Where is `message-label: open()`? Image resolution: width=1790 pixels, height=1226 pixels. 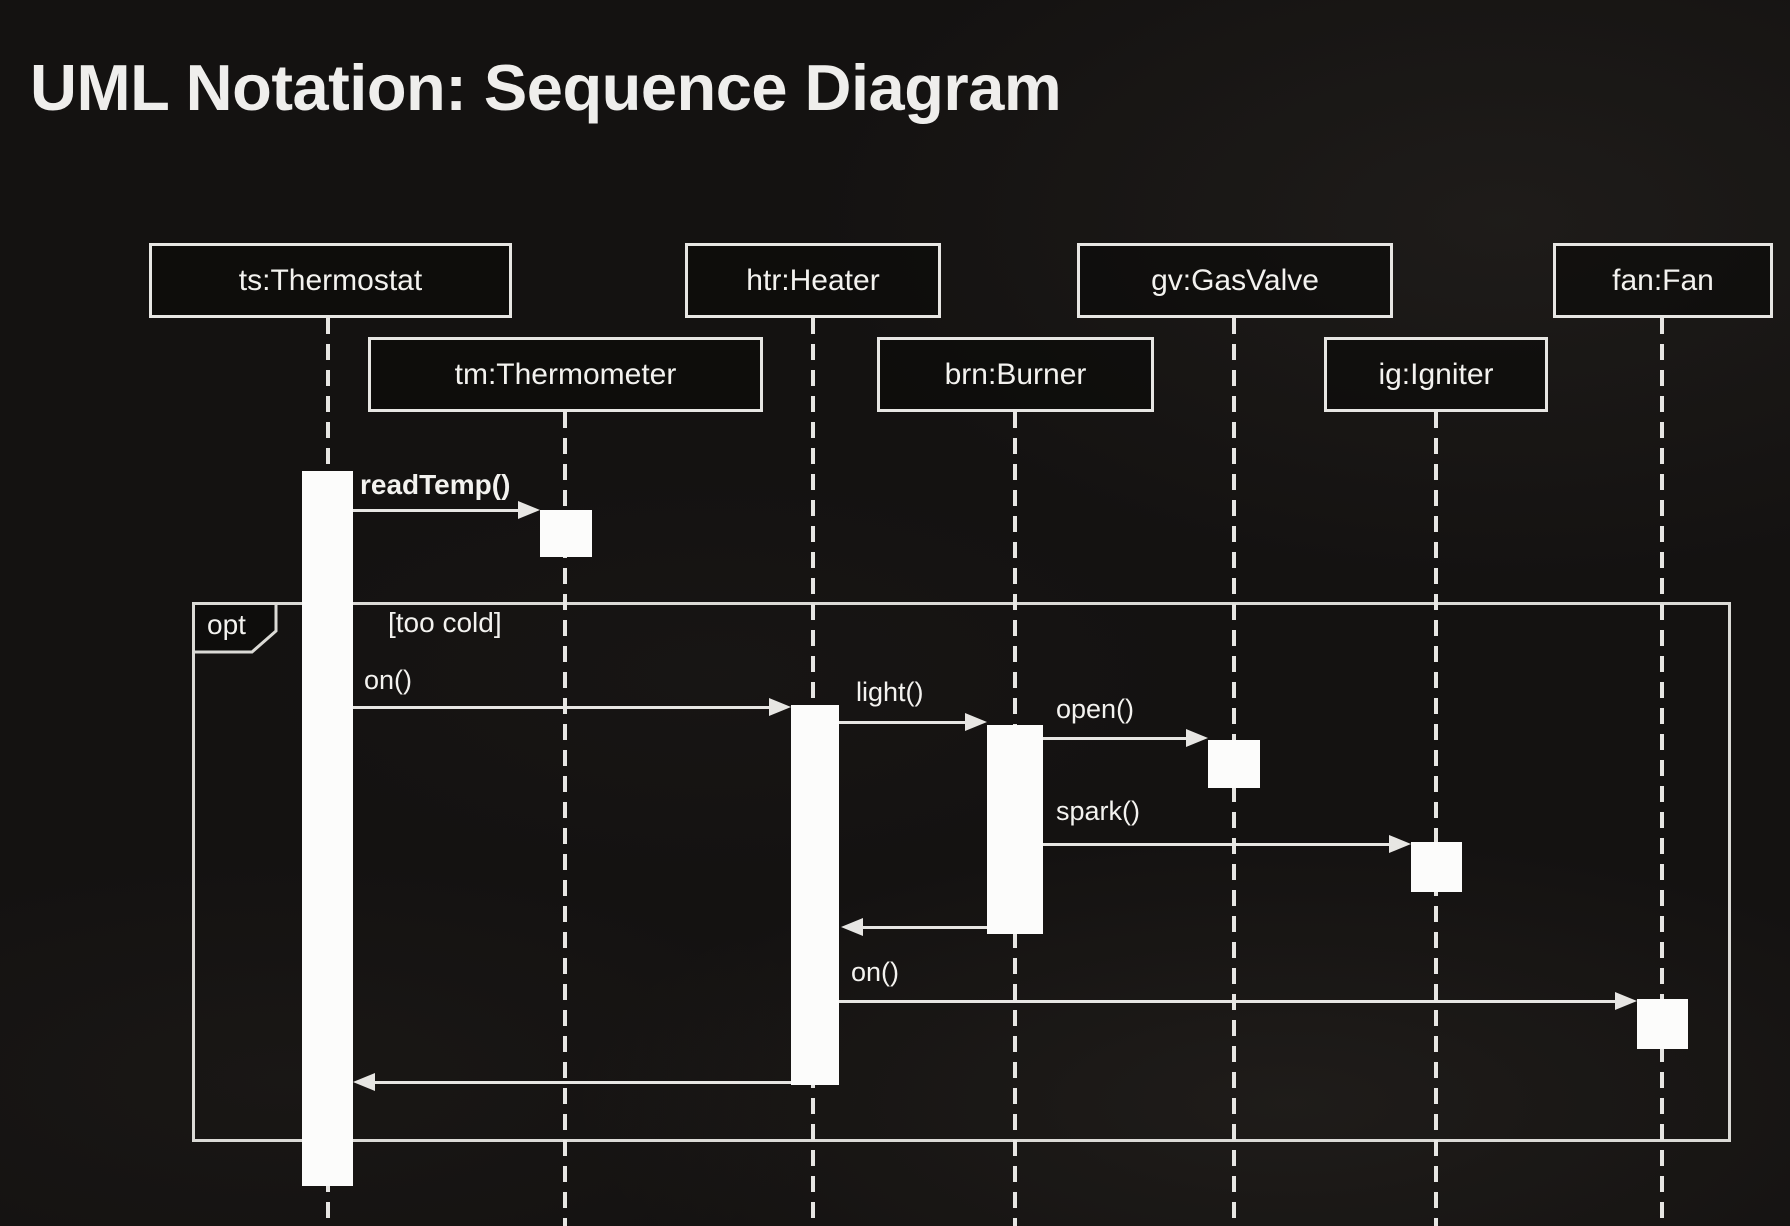
message-label: open() is located at coordinates (1095, 709).